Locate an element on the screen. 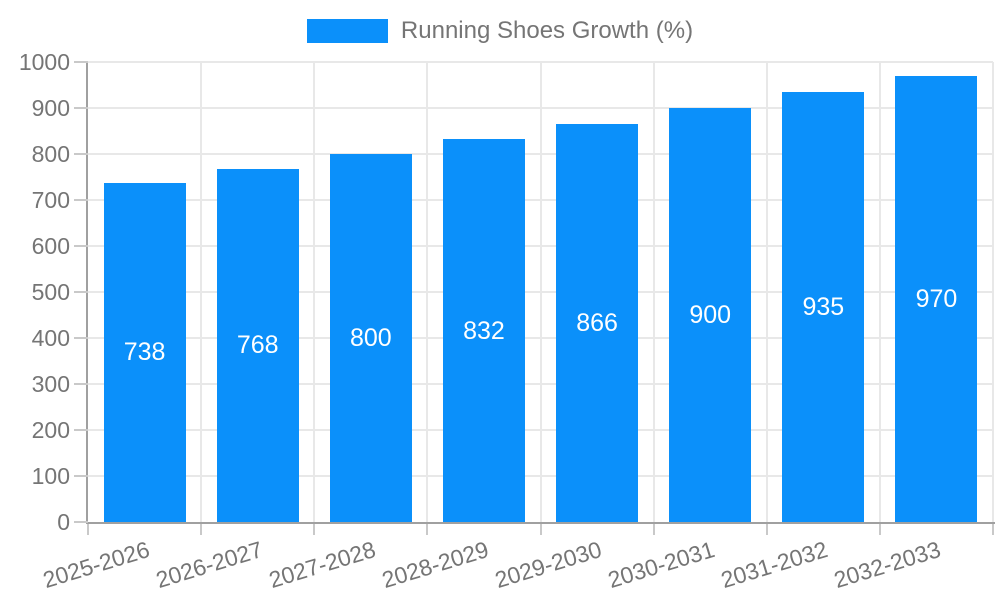 This screenshot has width=1000, height=600. x-axis-tick-label: 2030-2031 is located at coordinates (661, 565).